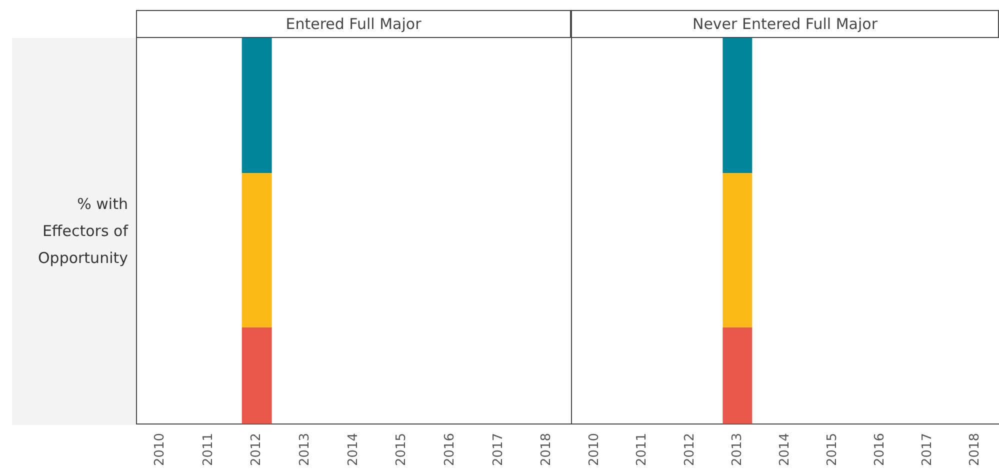  What do you see at coordinates (785, 24) in the screenshot?
I see `chart-title: Never Entered Full Major` at bounding box center [785, 24].